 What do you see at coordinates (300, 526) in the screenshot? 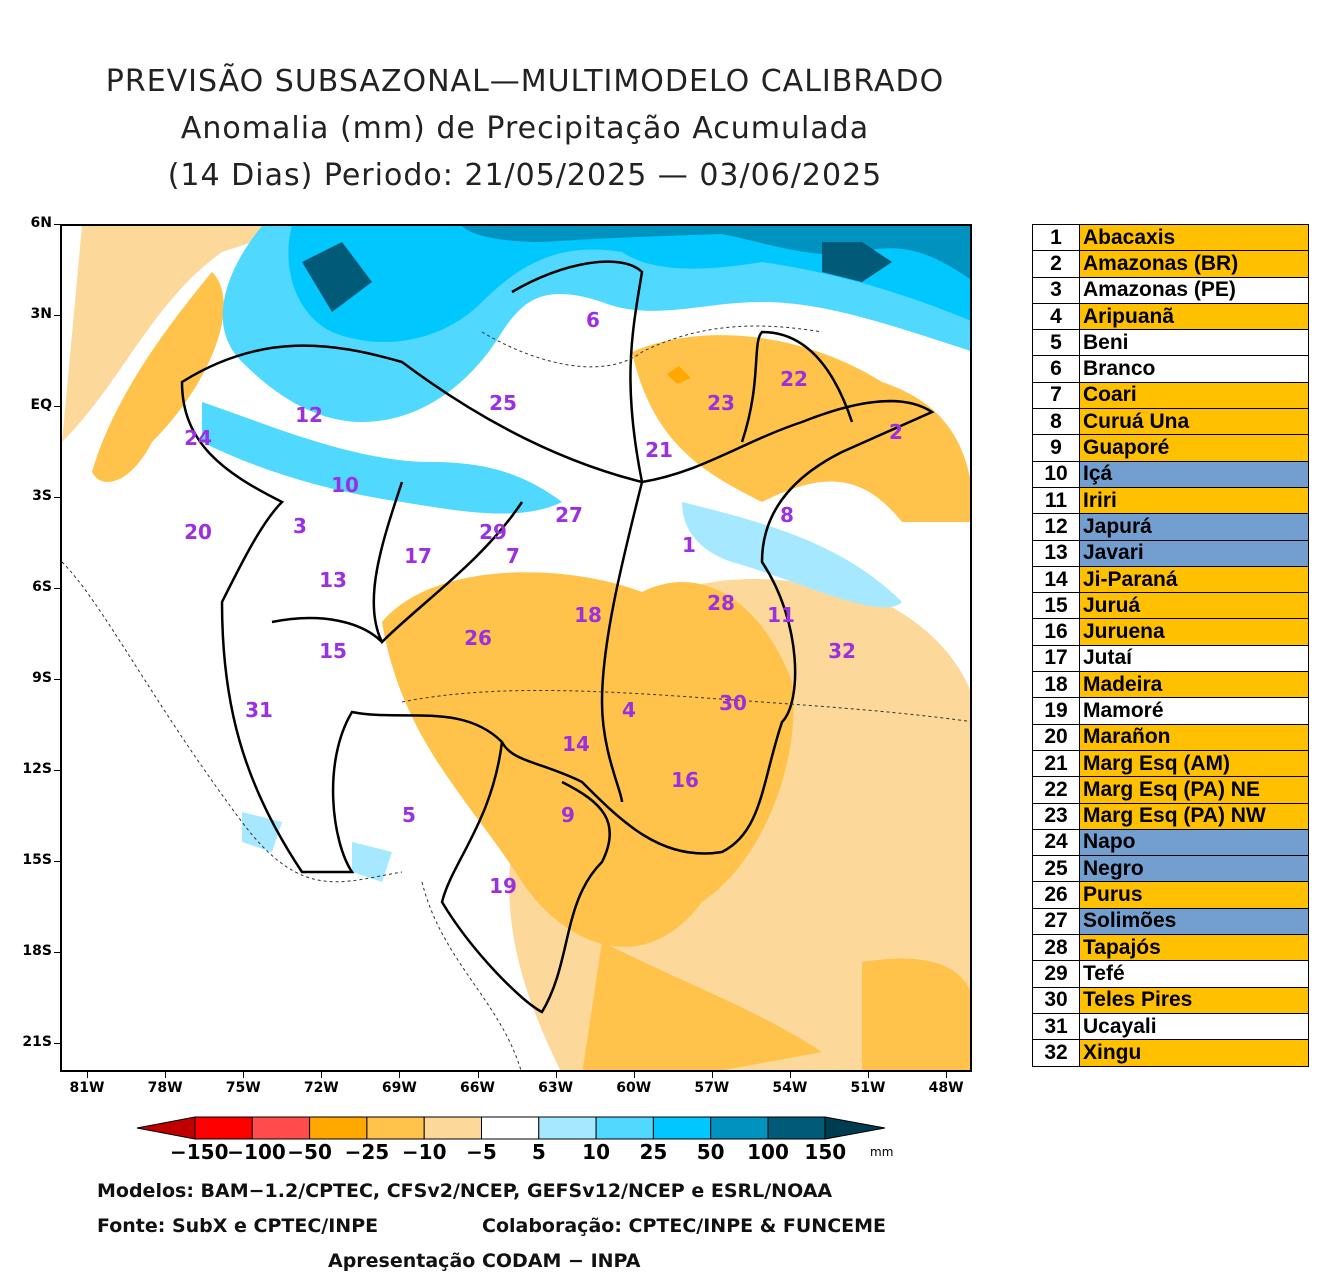
I see `basin-number-label: 3` at bounding box center [300, 526].